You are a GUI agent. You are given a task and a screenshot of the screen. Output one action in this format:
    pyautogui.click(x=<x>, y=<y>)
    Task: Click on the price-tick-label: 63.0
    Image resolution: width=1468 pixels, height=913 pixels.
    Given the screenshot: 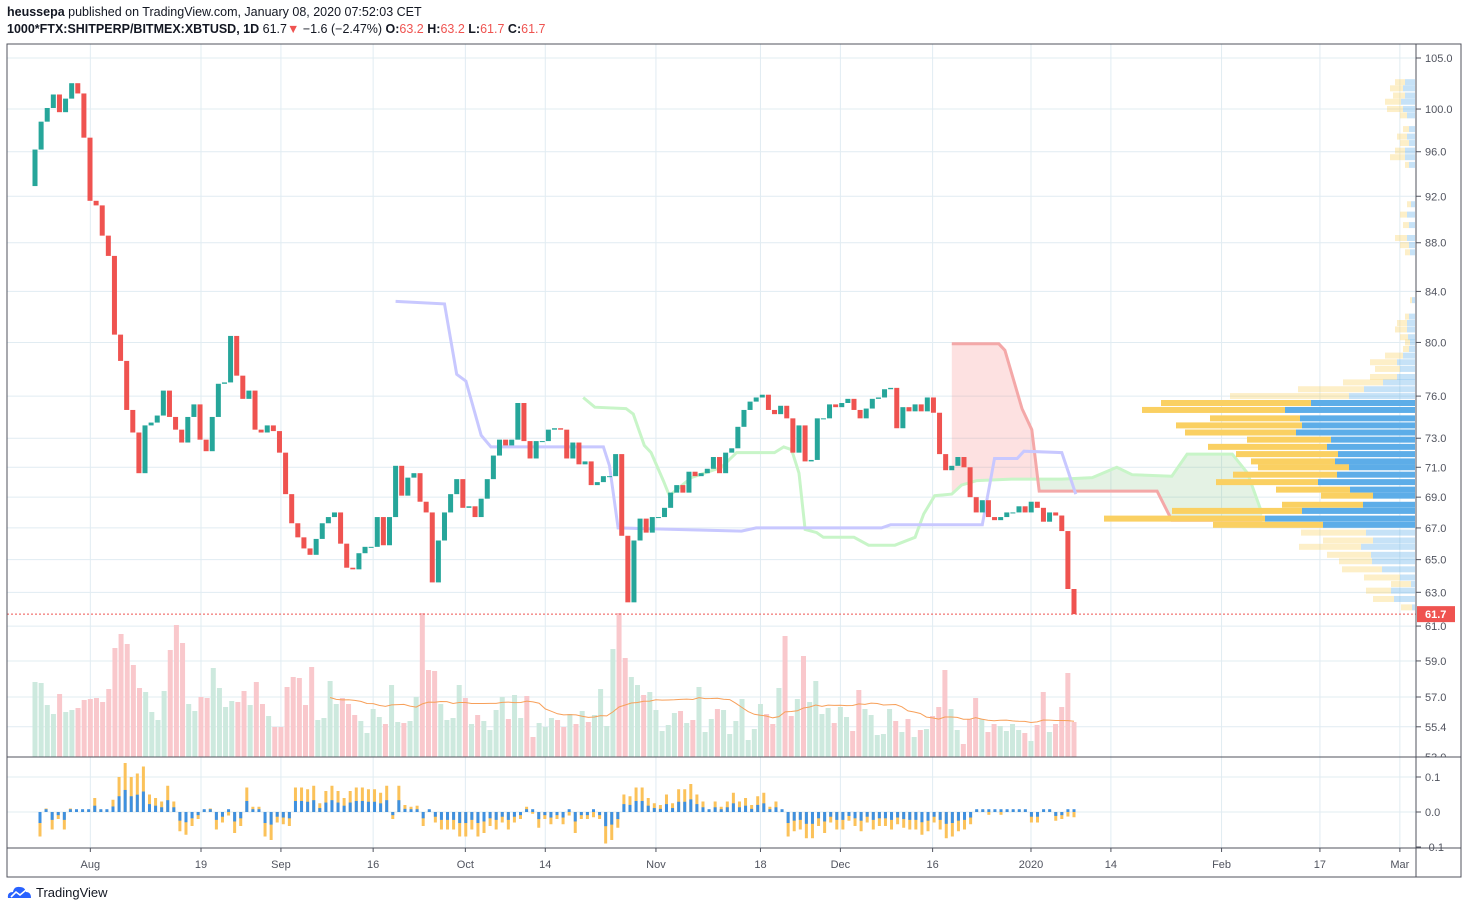 What is the action you would take?
    pyautogui.click(x=1435, y=593)
    